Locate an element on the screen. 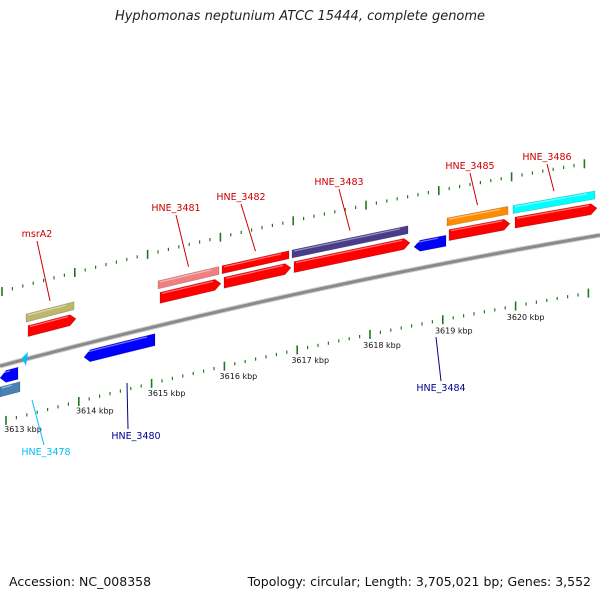  HNE_3486-callout-line is located at coordinates (550, 177).